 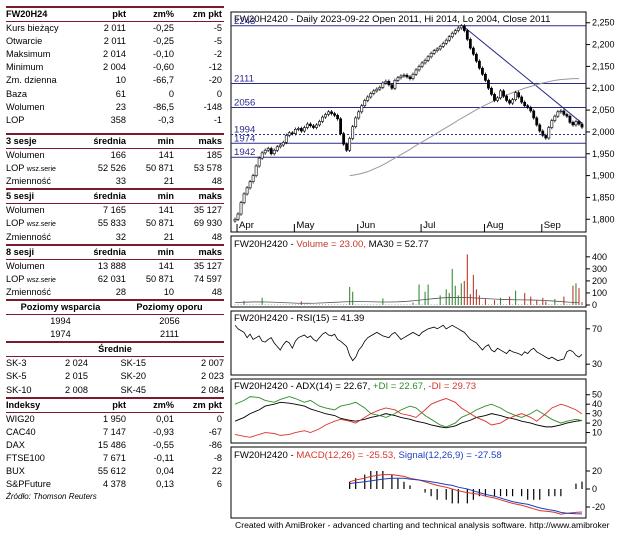 What do you see at coordinates (163, 404) in the screenshot?
I see `indices-header-cell: zm%` at bounding box center [163, 404].